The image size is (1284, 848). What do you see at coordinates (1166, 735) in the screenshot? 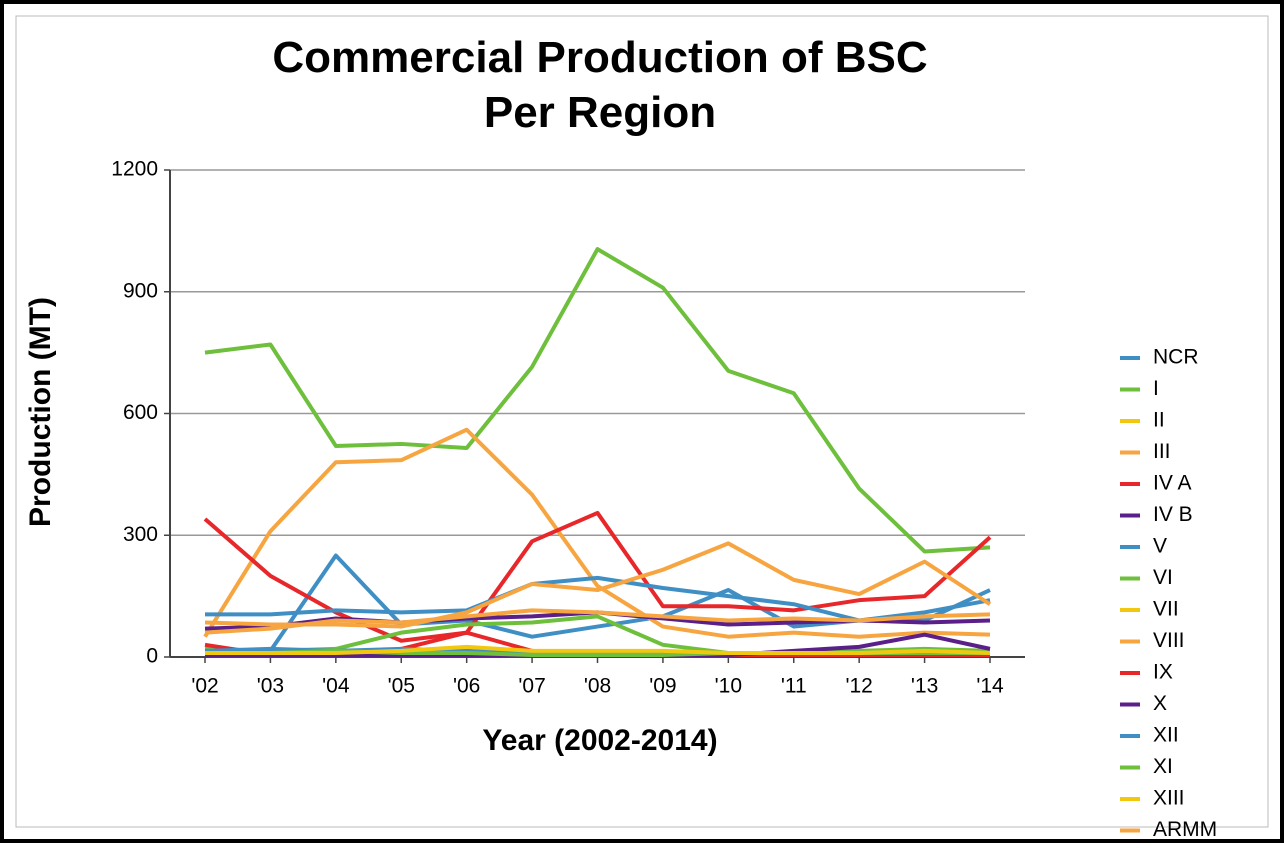
I see `legend-label: XII` at bounding box center [1166, 735].